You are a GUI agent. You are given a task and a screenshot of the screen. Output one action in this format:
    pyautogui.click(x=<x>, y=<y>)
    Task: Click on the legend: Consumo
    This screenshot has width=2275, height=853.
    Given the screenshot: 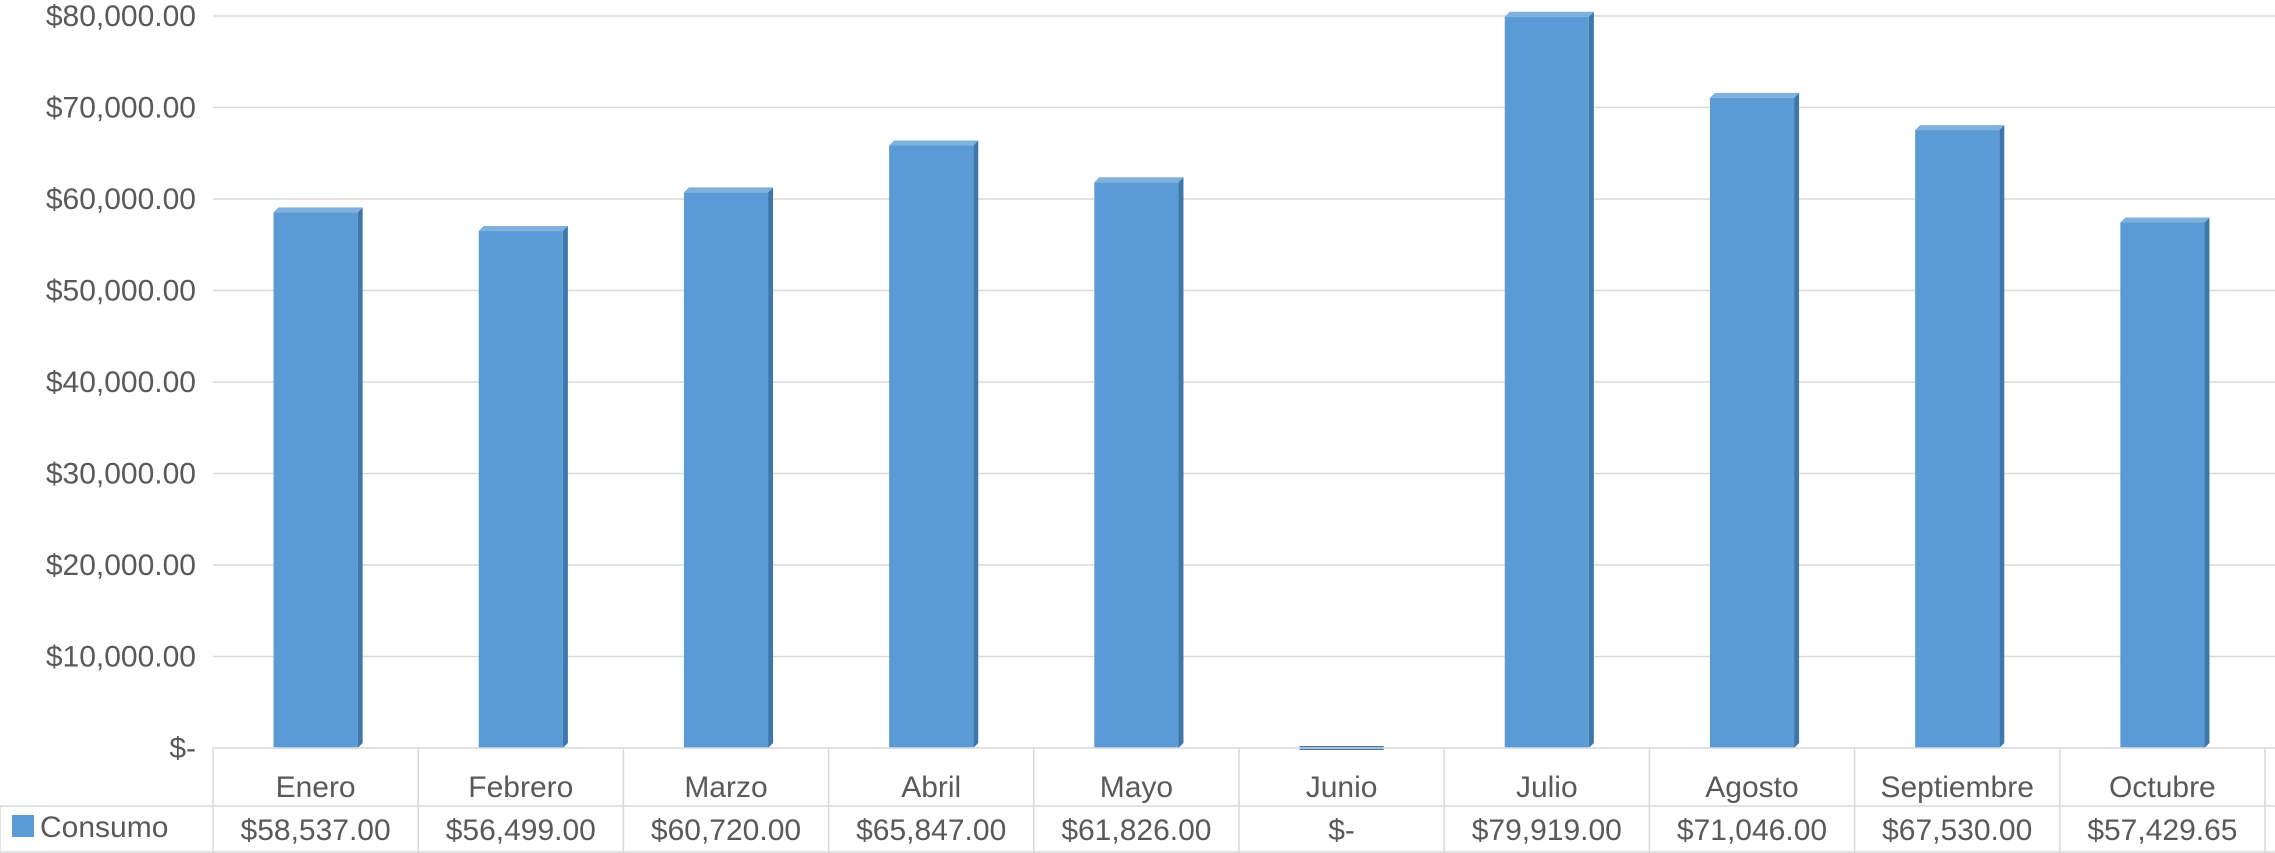 What is the action you would take?
    pyautogui.click(x=90, y=827)
    